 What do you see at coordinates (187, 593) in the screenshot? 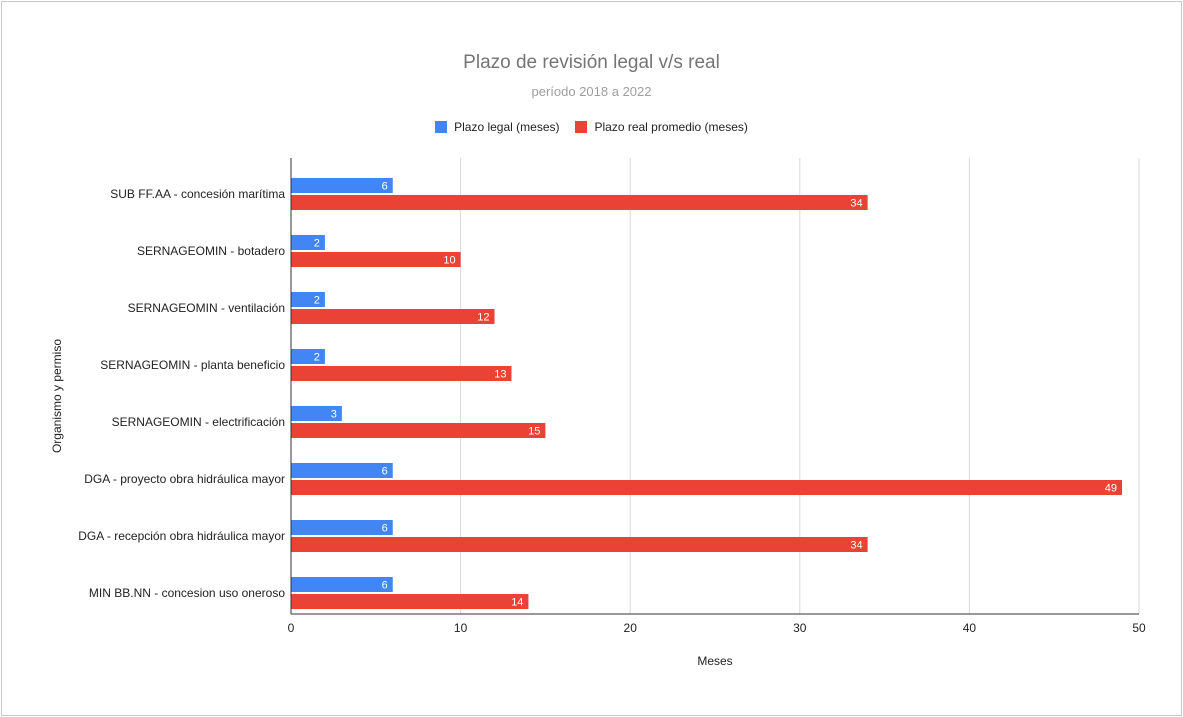
I see `category-label: MIN BB.NN - concesion uso oneroso` at bounding box center [187, 593].